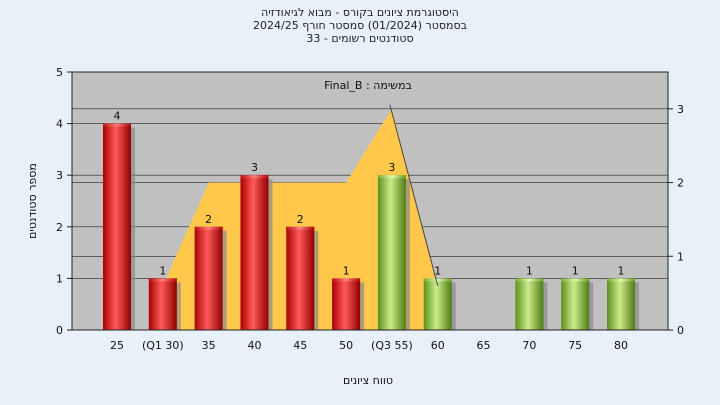  What do you see at coordinates (529, 345) in the screenshot?
I see `x-tick-label: 70` at bounding box center [529, 345].